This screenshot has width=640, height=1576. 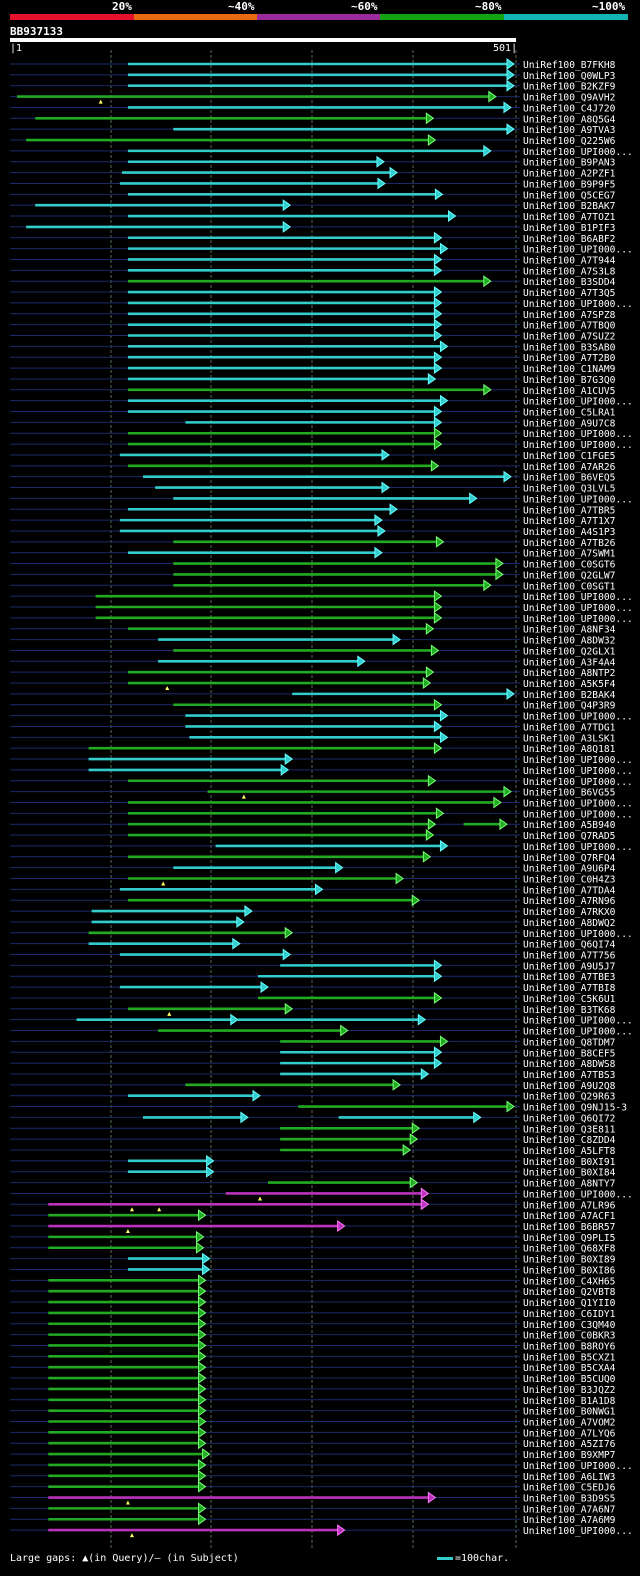 What do you see at coordinates (569, 260) in the screenshot?
I see `hit-label: UniRef100_A7T944` at bounding box center [569, 260].